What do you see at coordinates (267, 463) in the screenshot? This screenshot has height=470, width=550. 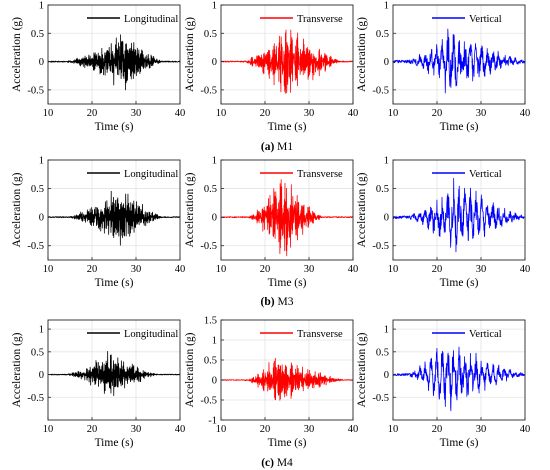 I see `panel-caption-letter: (c)` at bounding box center [267, 463].